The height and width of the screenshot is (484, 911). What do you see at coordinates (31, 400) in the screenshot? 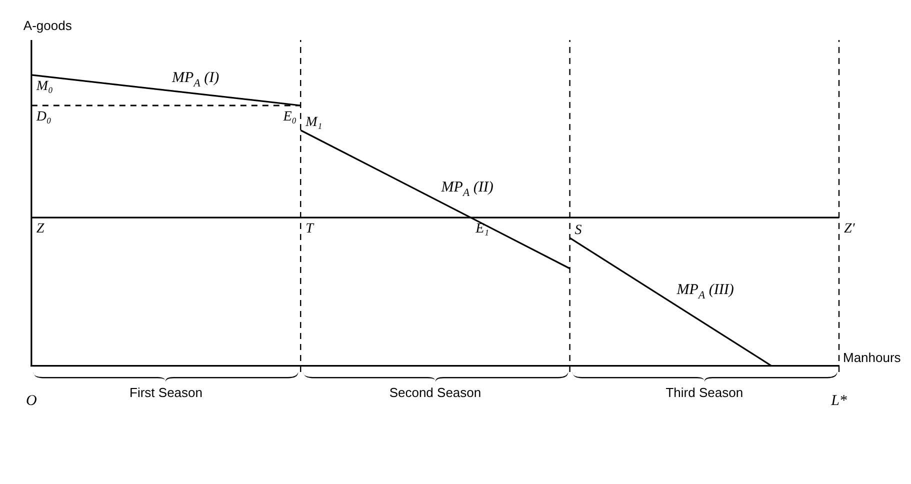
I see `x-tick-label: O` at bounding box center [31, 400].